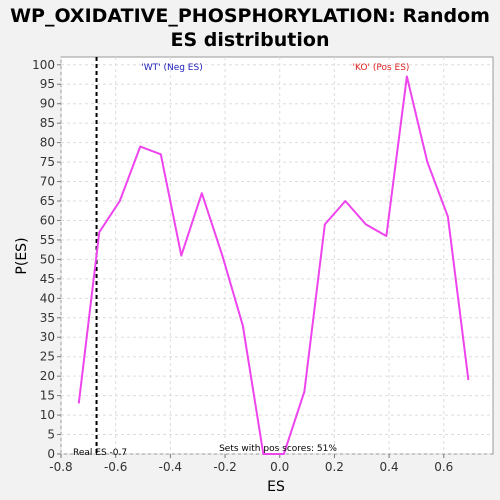 This screenshot has width=500, height=500. I want to click on x-tick-label: 0.4, so click(389, 467).